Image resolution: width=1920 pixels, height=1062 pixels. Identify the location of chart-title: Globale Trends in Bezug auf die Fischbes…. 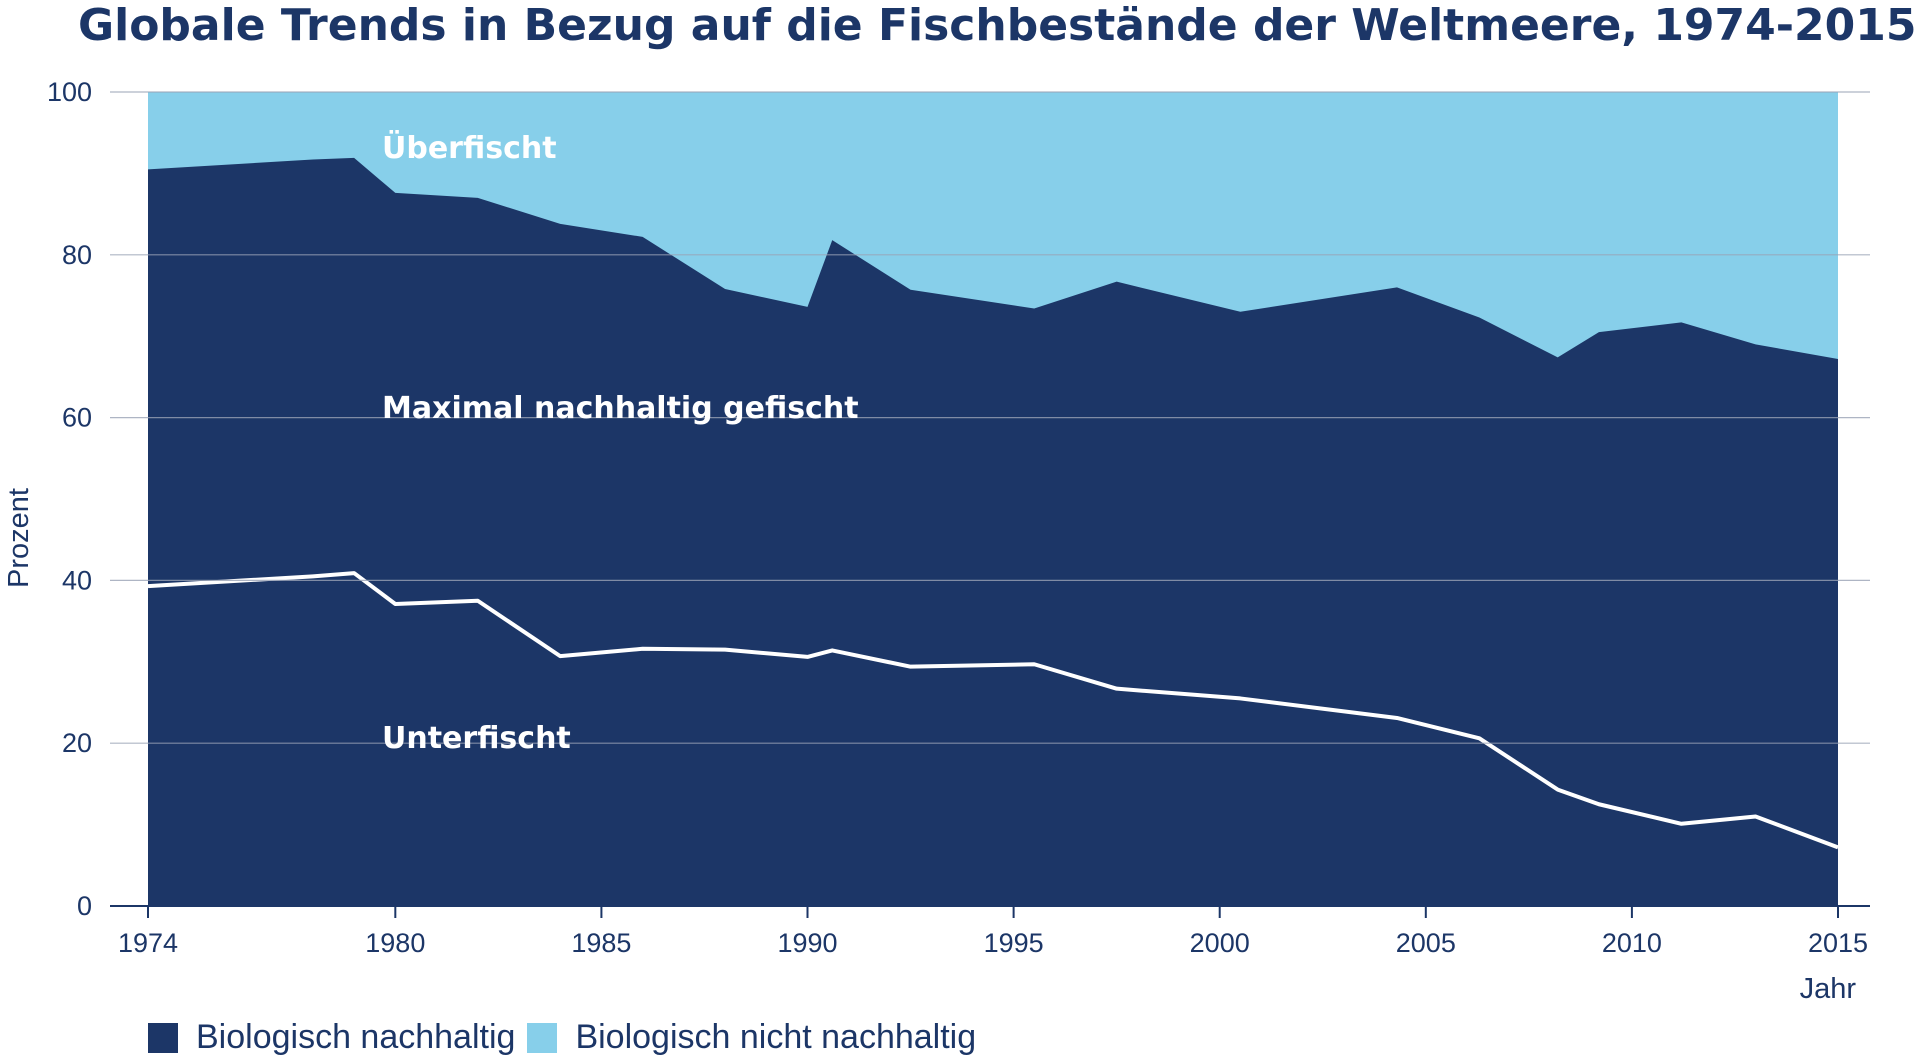
(997, 25).